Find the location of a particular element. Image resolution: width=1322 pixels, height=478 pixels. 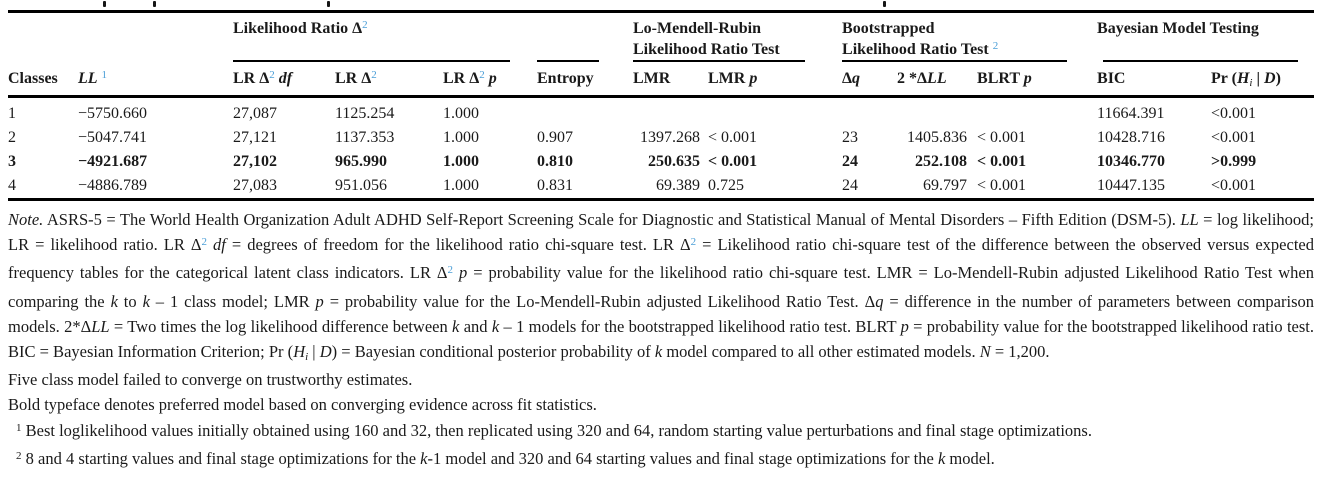

cell-lr_delta2_df: 27,102 is located at coordinates (255, 161).